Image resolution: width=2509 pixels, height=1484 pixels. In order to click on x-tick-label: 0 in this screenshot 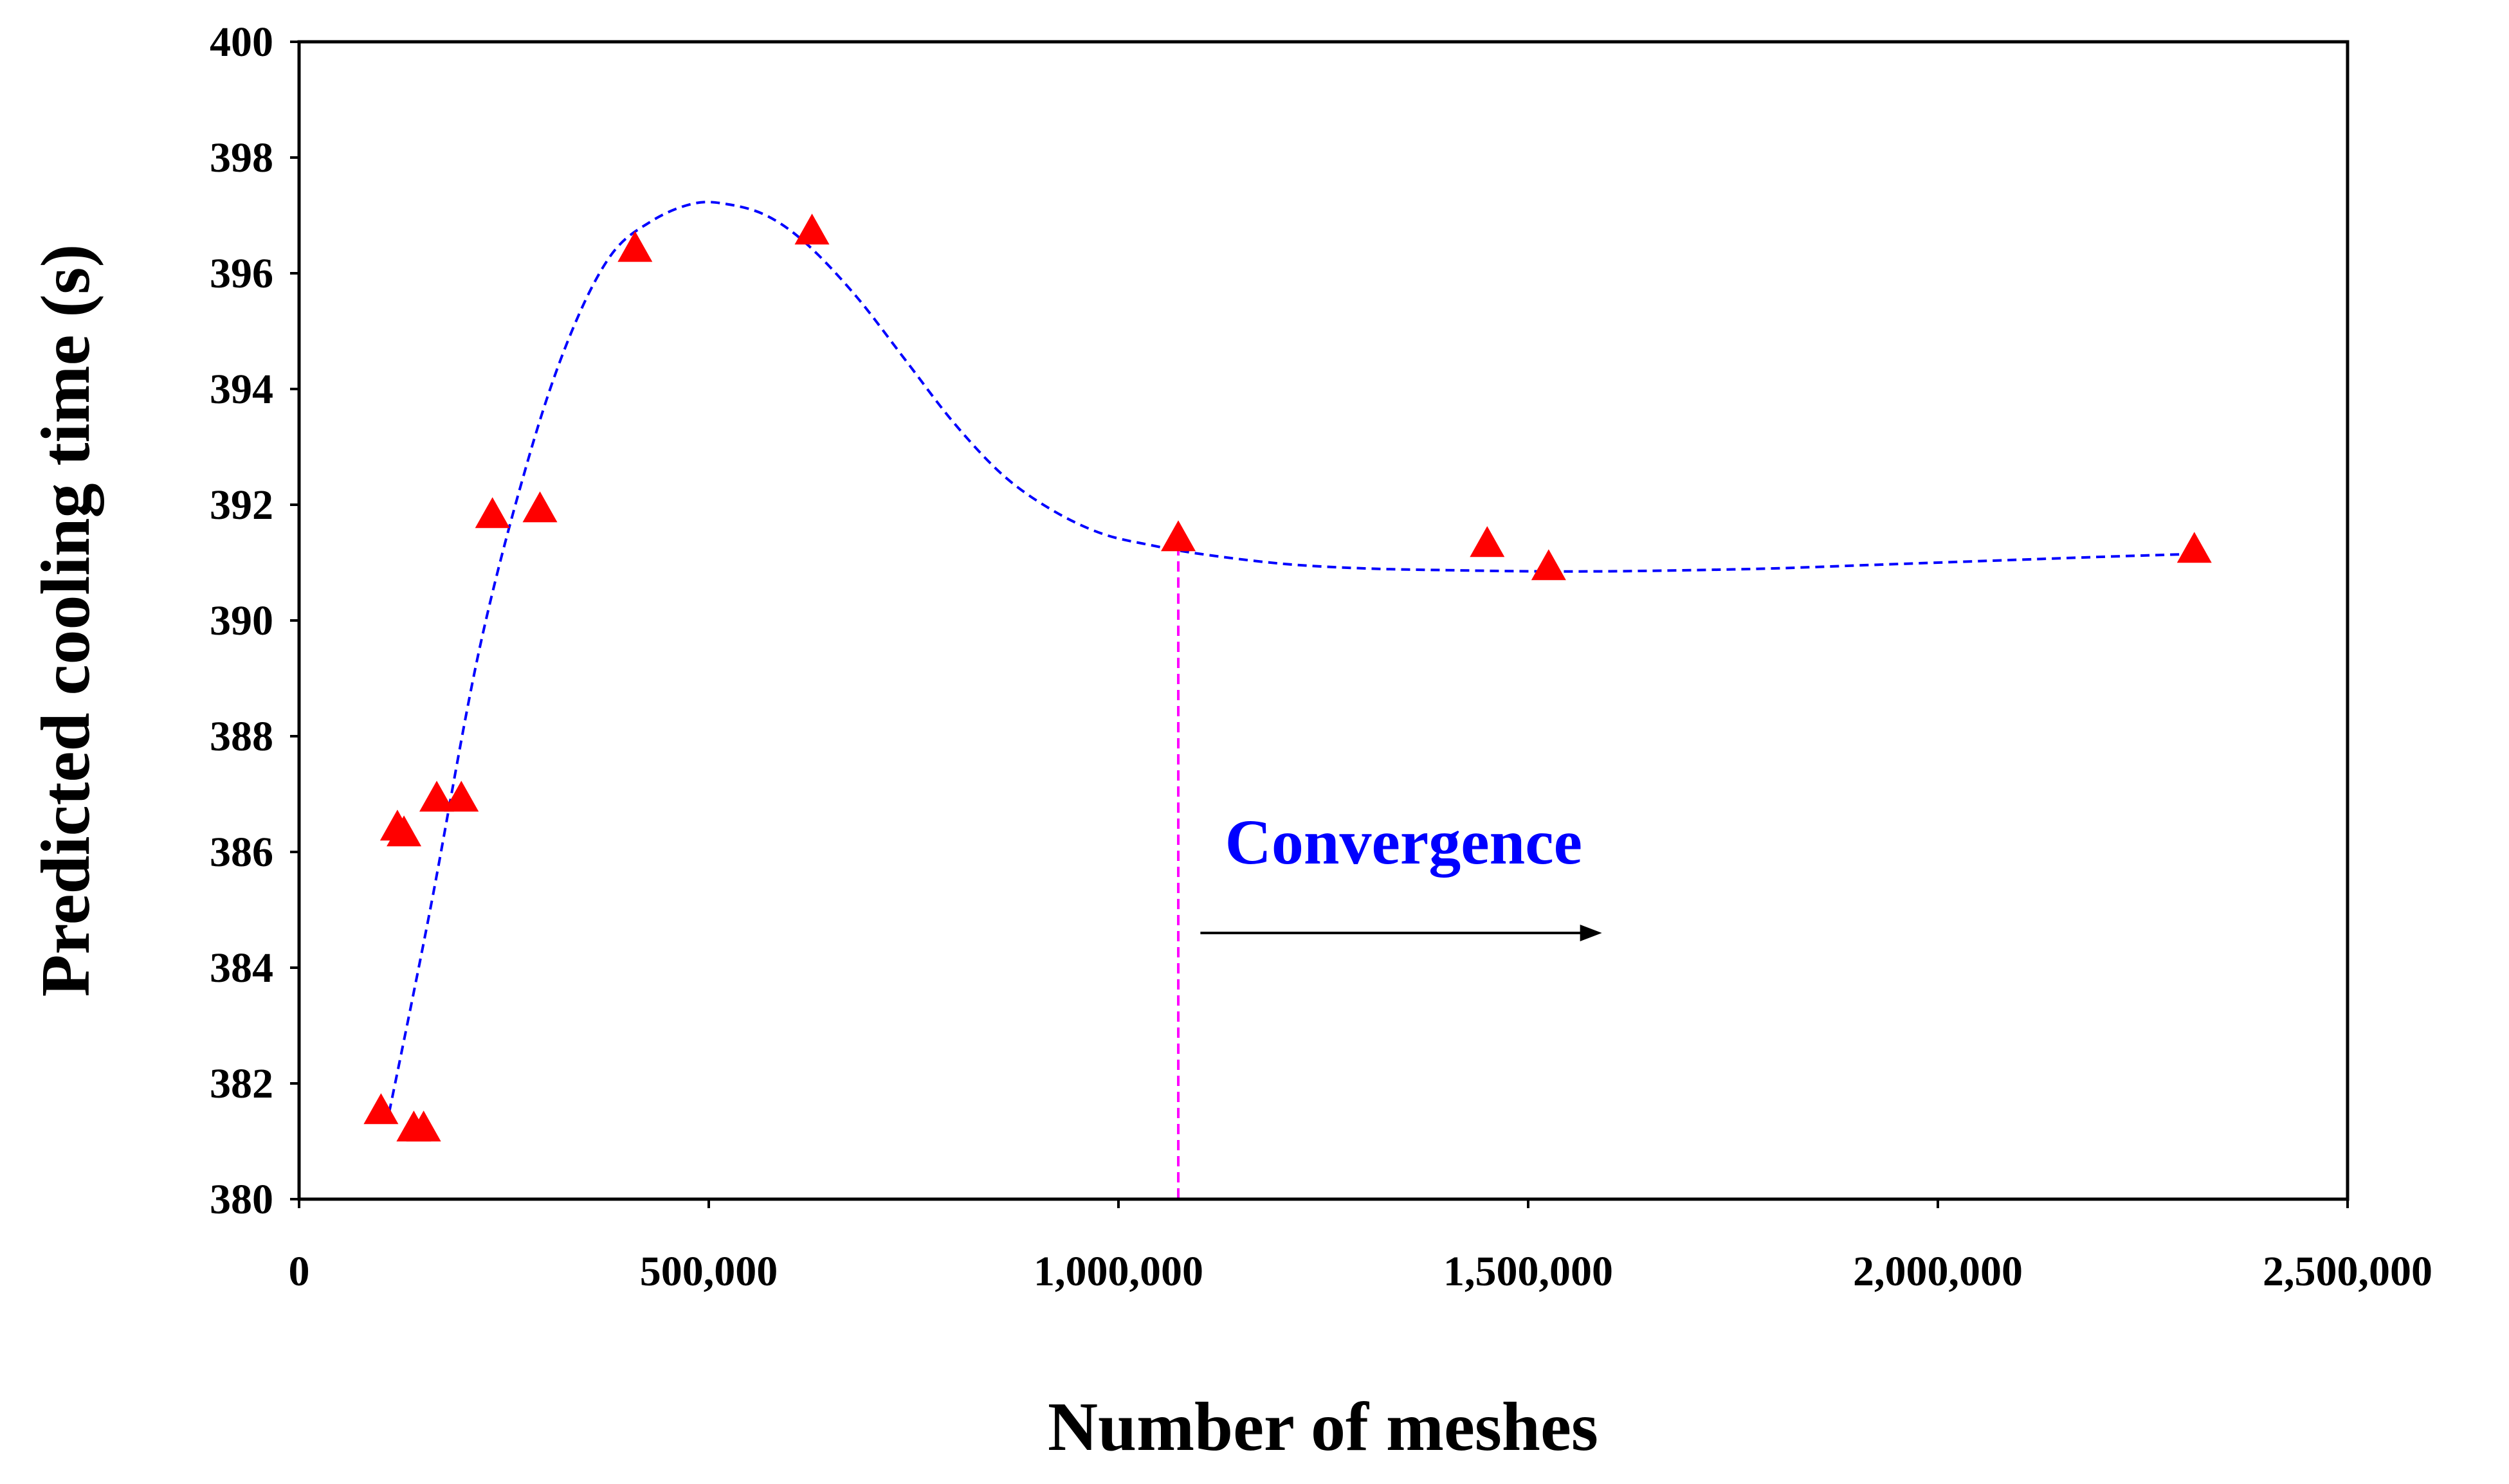, I will do `click(299, 1271)`.